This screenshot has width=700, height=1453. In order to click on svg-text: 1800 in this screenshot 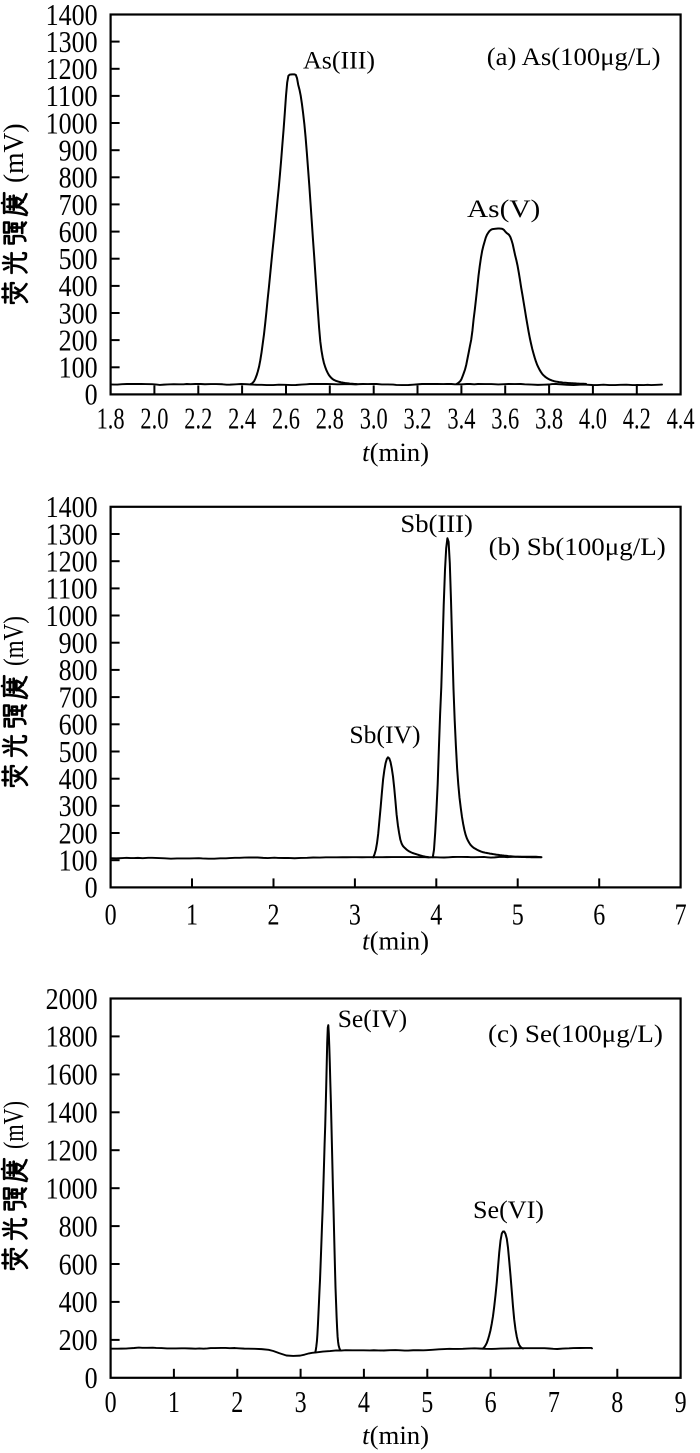, I will do `click(72, 1036)`.